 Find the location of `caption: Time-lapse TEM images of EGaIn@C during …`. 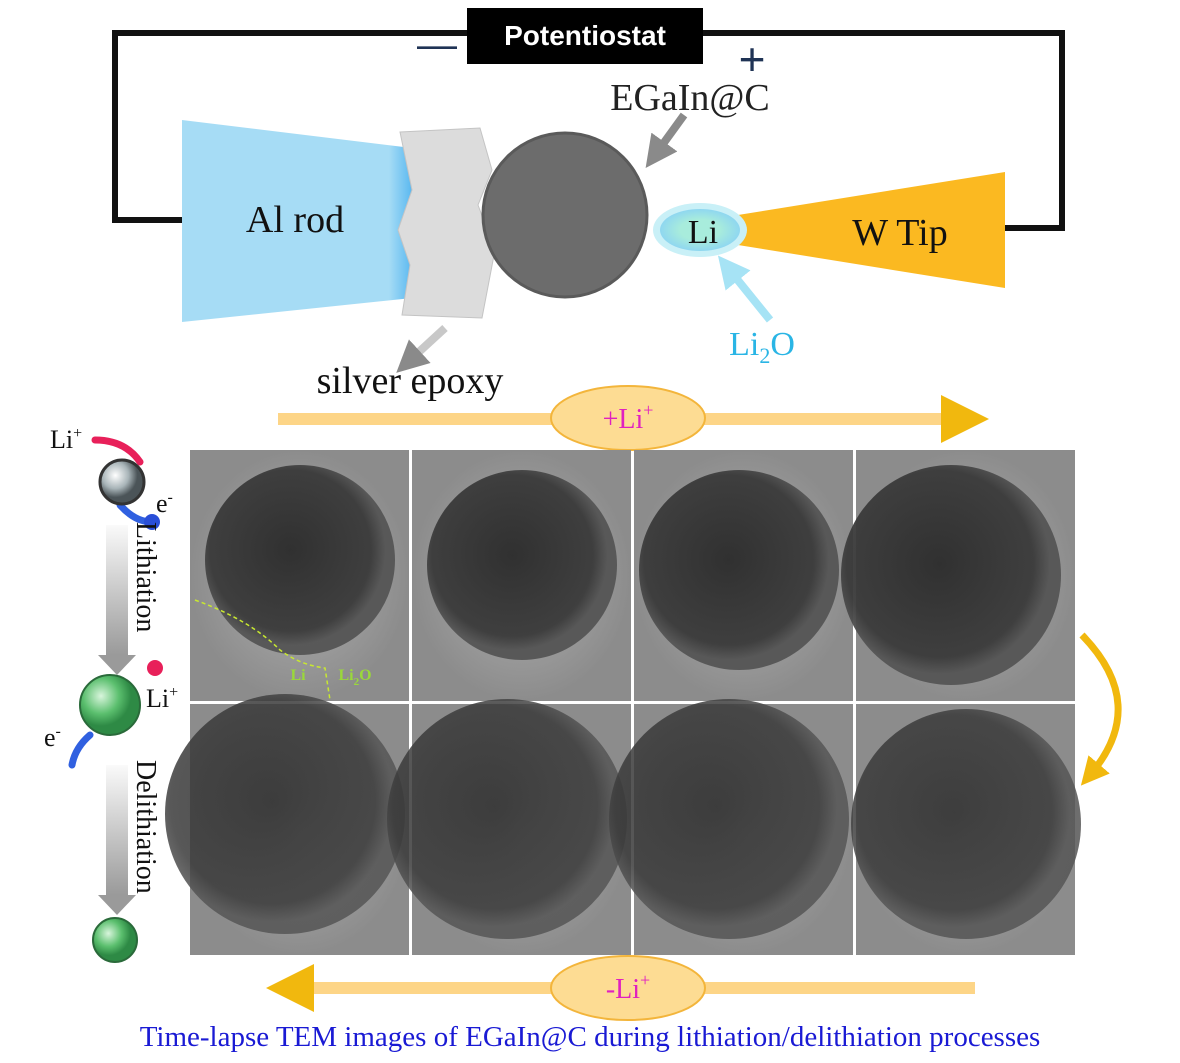

caption: Time-lapse TEM images of EGaIn@C during … is located at coordinates (590, 1037).